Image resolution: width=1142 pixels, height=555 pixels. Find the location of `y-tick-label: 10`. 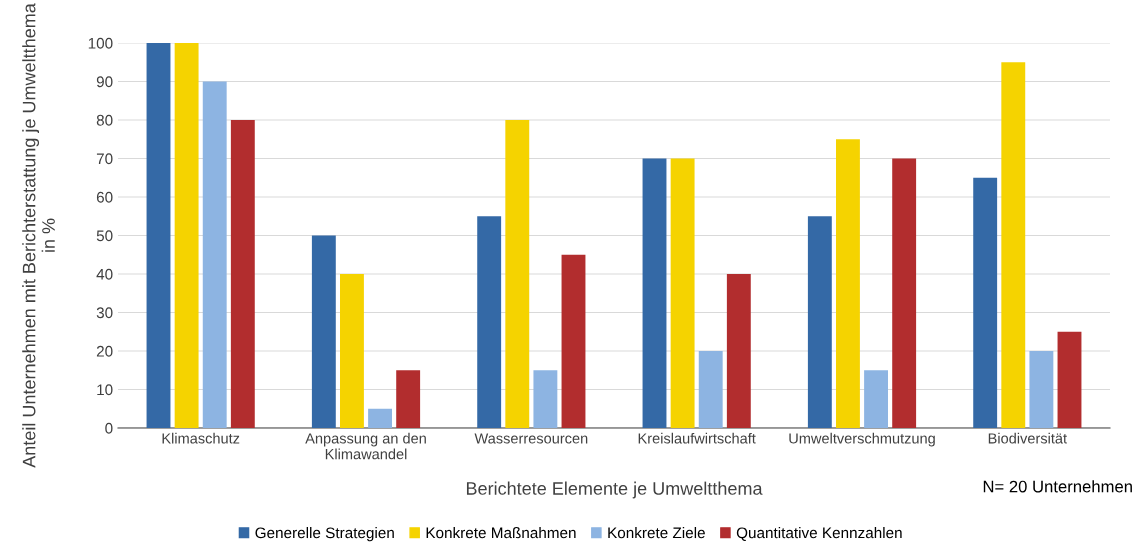

y-tick-label: 10 is located at coordinates (105, 390).